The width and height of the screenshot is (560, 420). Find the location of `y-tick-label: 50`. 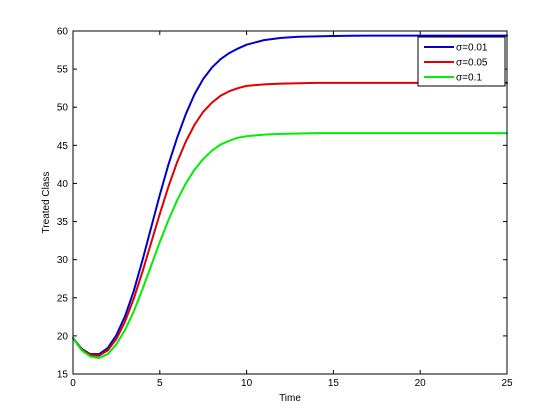

y-tick-label: 50 is located at coordinates (63, 108).